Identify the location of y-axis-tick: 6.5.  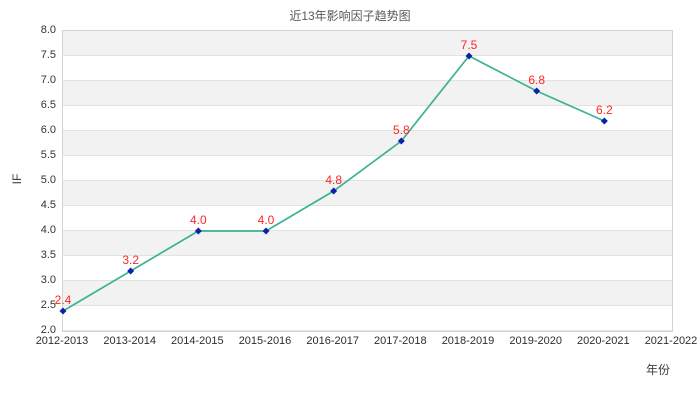
(48, 105).